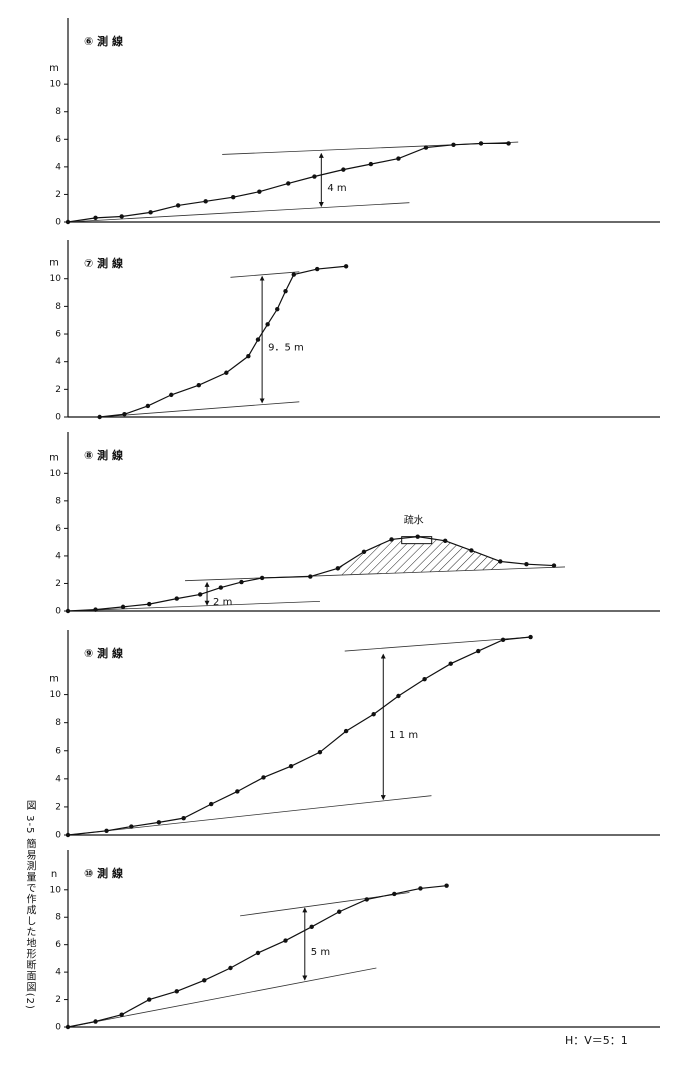 The height and width of the screenshot is (1065, 673). What do you see at coordinates (320, 952) in the screenshot?
I see `measure-label: 5 m` at bounding box center [320, 952].